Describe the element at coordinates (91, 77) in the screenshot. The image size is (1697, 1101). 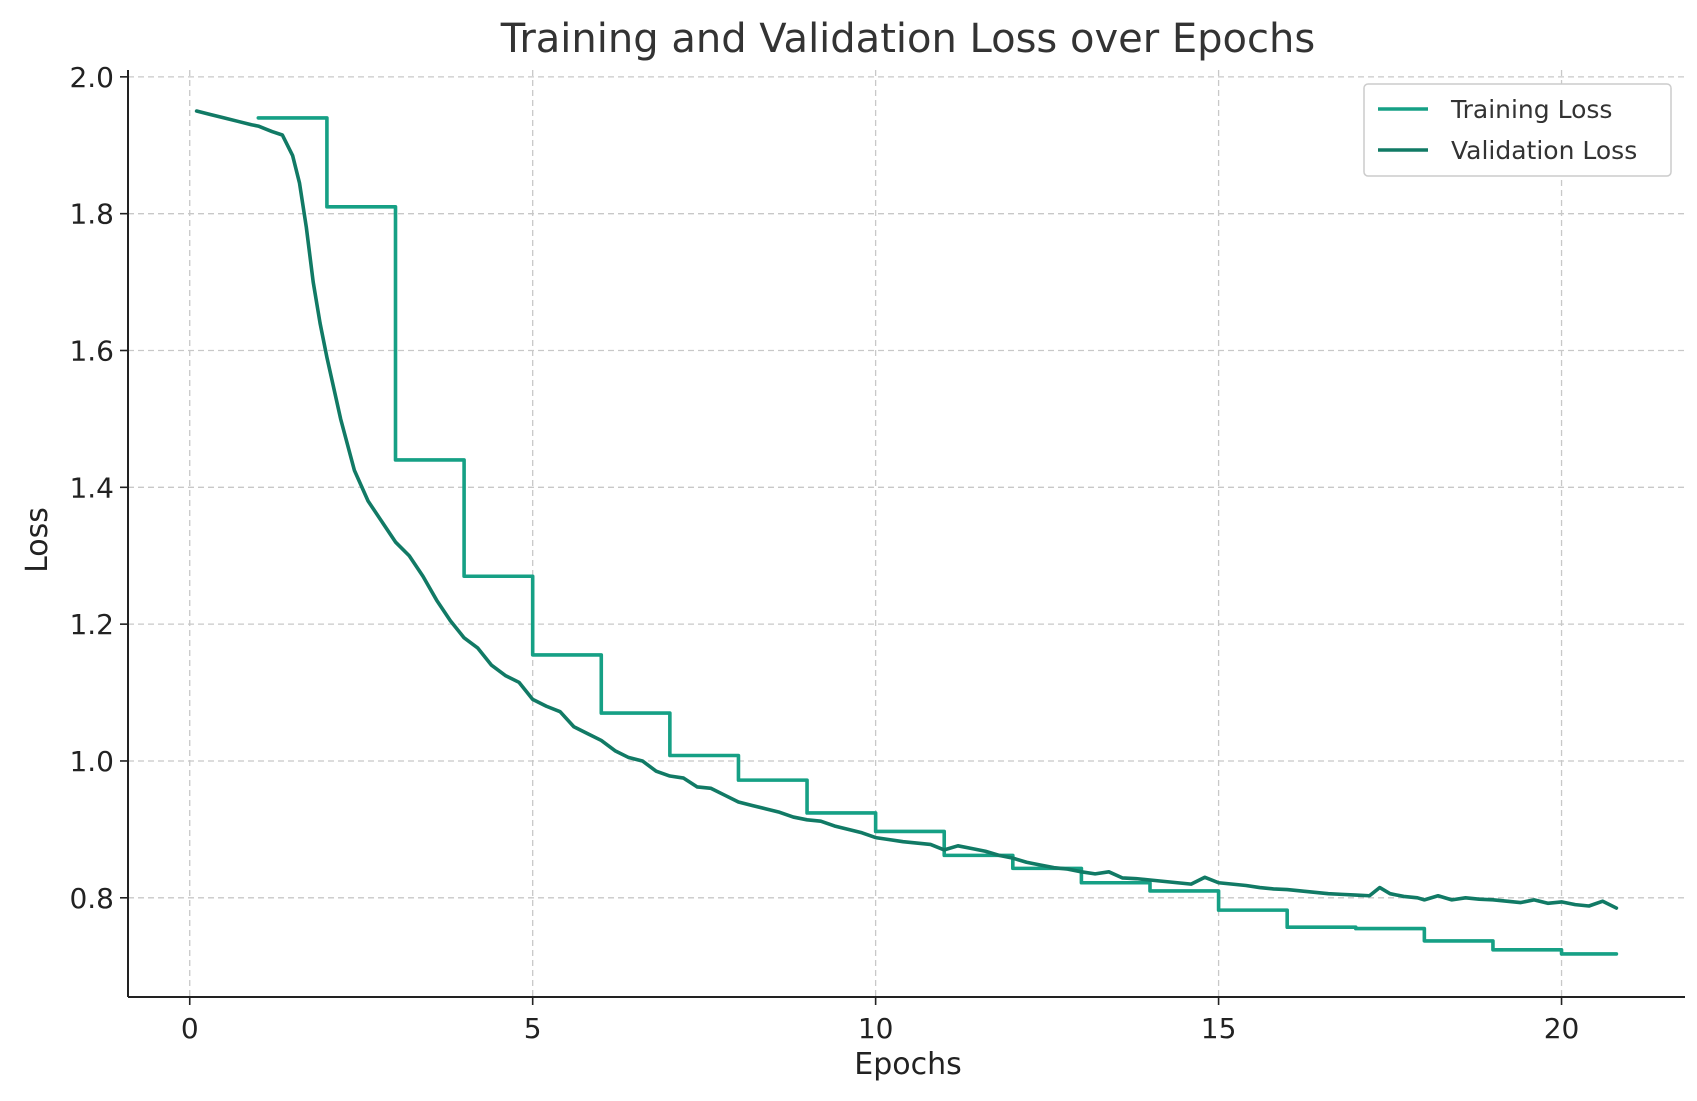
I see `y-tick-label-6: 2.0` at that location.